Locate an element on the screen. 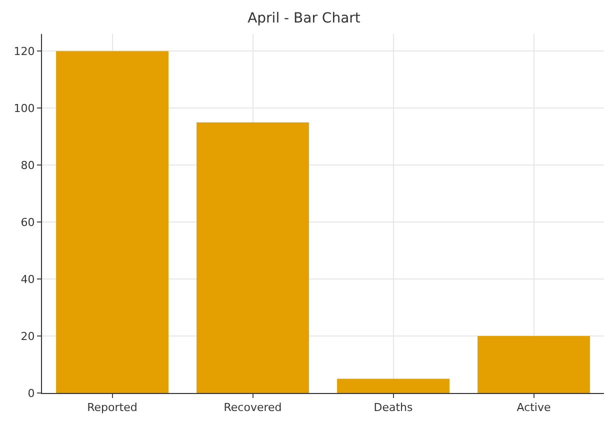  y-tick-label: 20 is located at coordinates (27, 336).